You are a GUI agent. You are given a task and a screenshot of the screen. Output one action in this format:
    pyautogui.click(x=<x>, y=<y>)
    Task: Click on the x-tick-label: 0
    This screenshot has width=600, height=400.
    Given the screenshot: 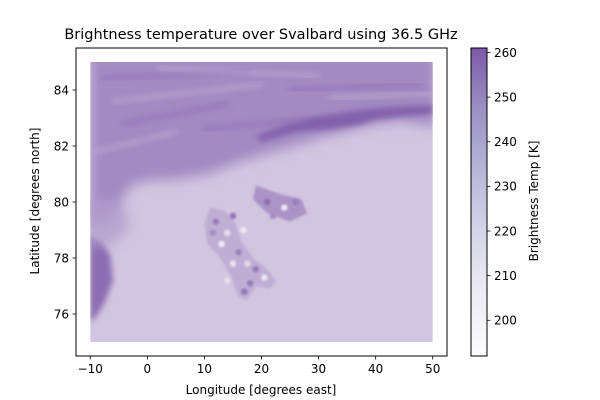 What is the action you would take?
    pyautogui.click(x=148, y=369)
    